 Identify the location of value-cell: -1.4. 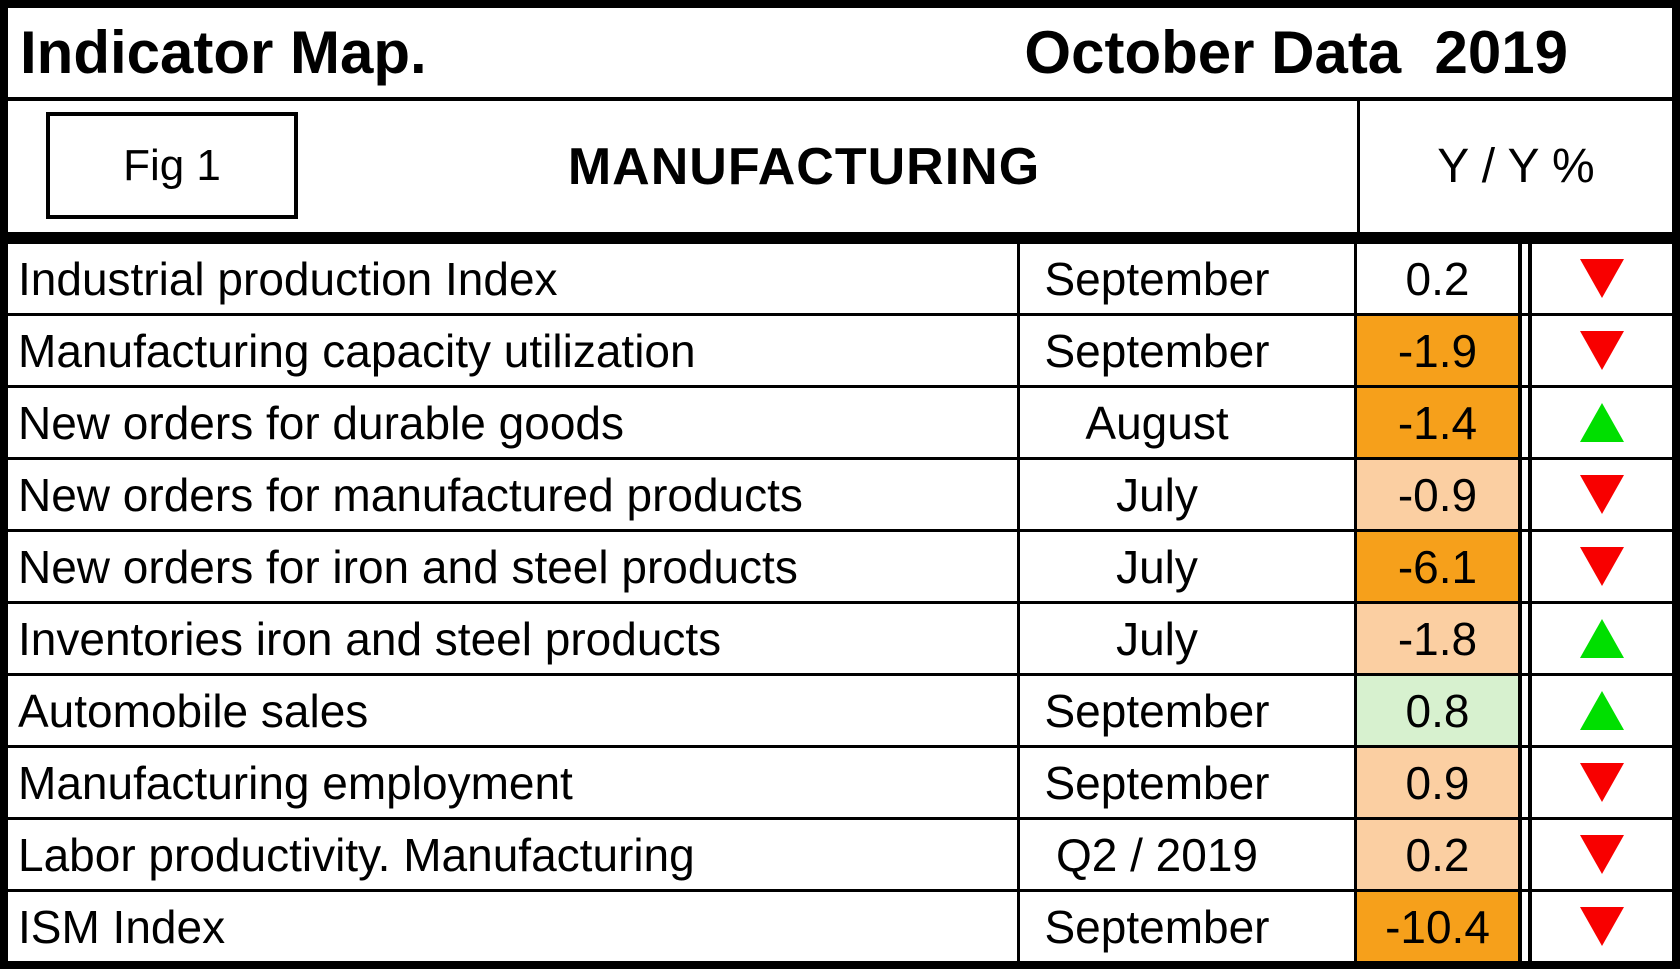
(1437, 422).